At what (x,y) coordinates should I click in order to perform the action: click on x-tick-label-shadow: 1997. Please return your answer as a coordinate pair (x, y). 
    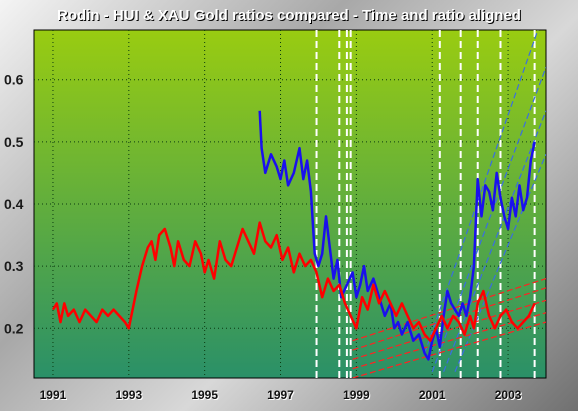
    Looking at the image, I should click on (281, 396).